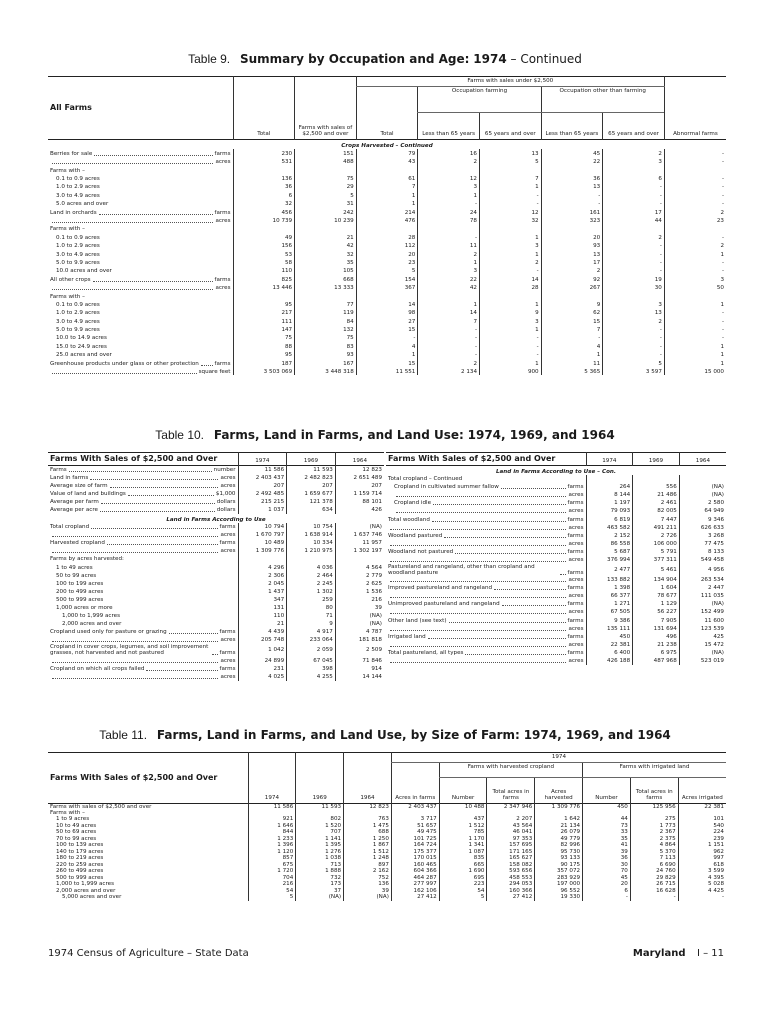 The width and height of the screenshot is (770, 1024). Describe the element at coordinates (146, 576) in the screenshot. I see `label-line: 50 to 99 acres` at that location.